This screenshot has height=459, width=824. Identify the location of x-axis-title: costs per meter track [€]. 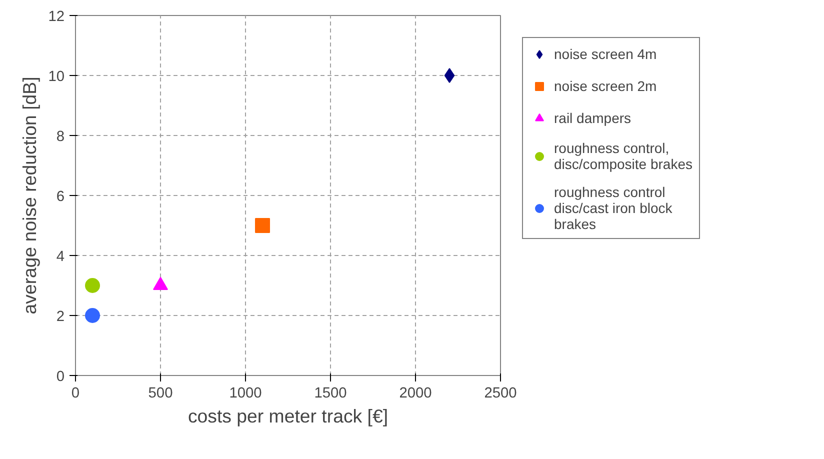
(288, 416).